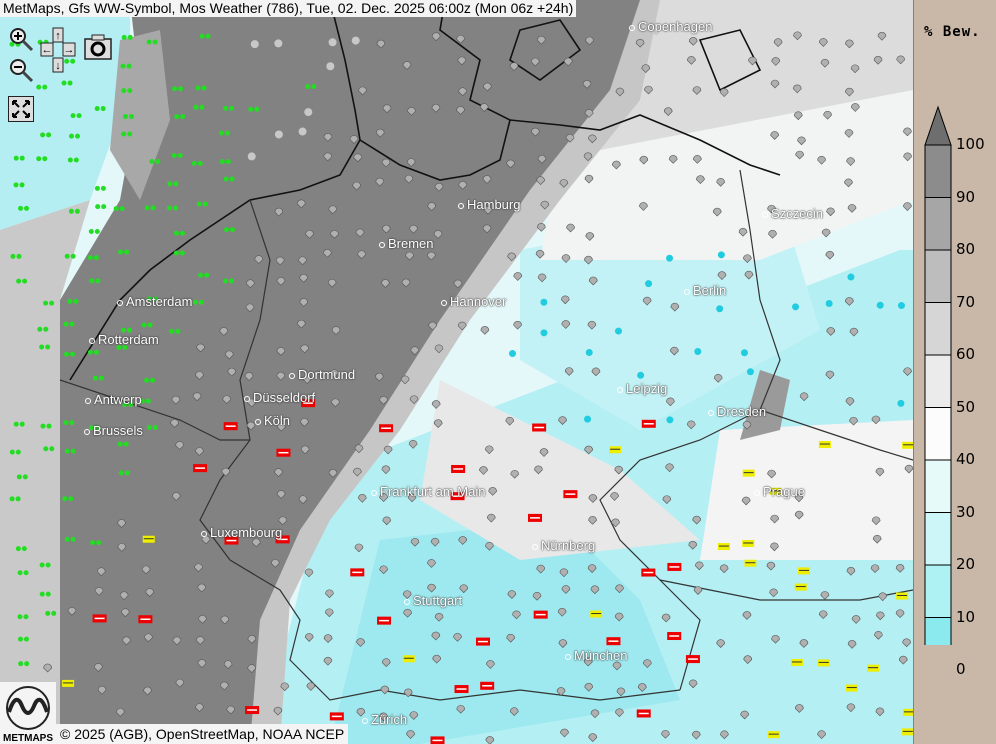 The height and width of the screenshot is (744, 996). I want to click on legend-color-band, so click(938, 329).